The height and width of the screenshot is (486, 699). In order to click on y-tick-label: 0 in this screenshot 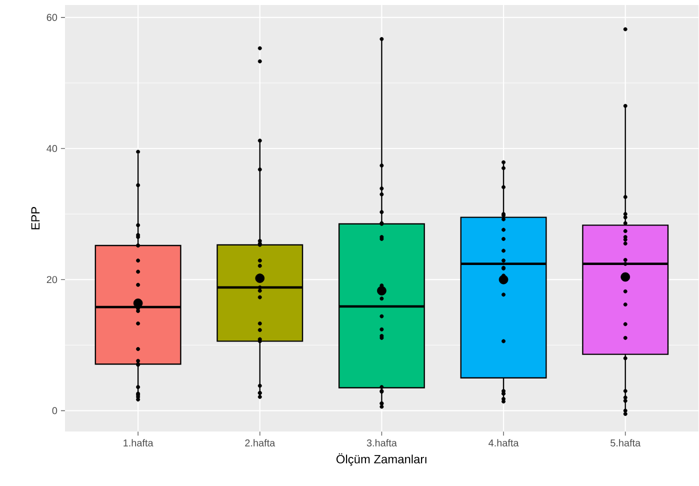, I will do `click(55, 410)`.